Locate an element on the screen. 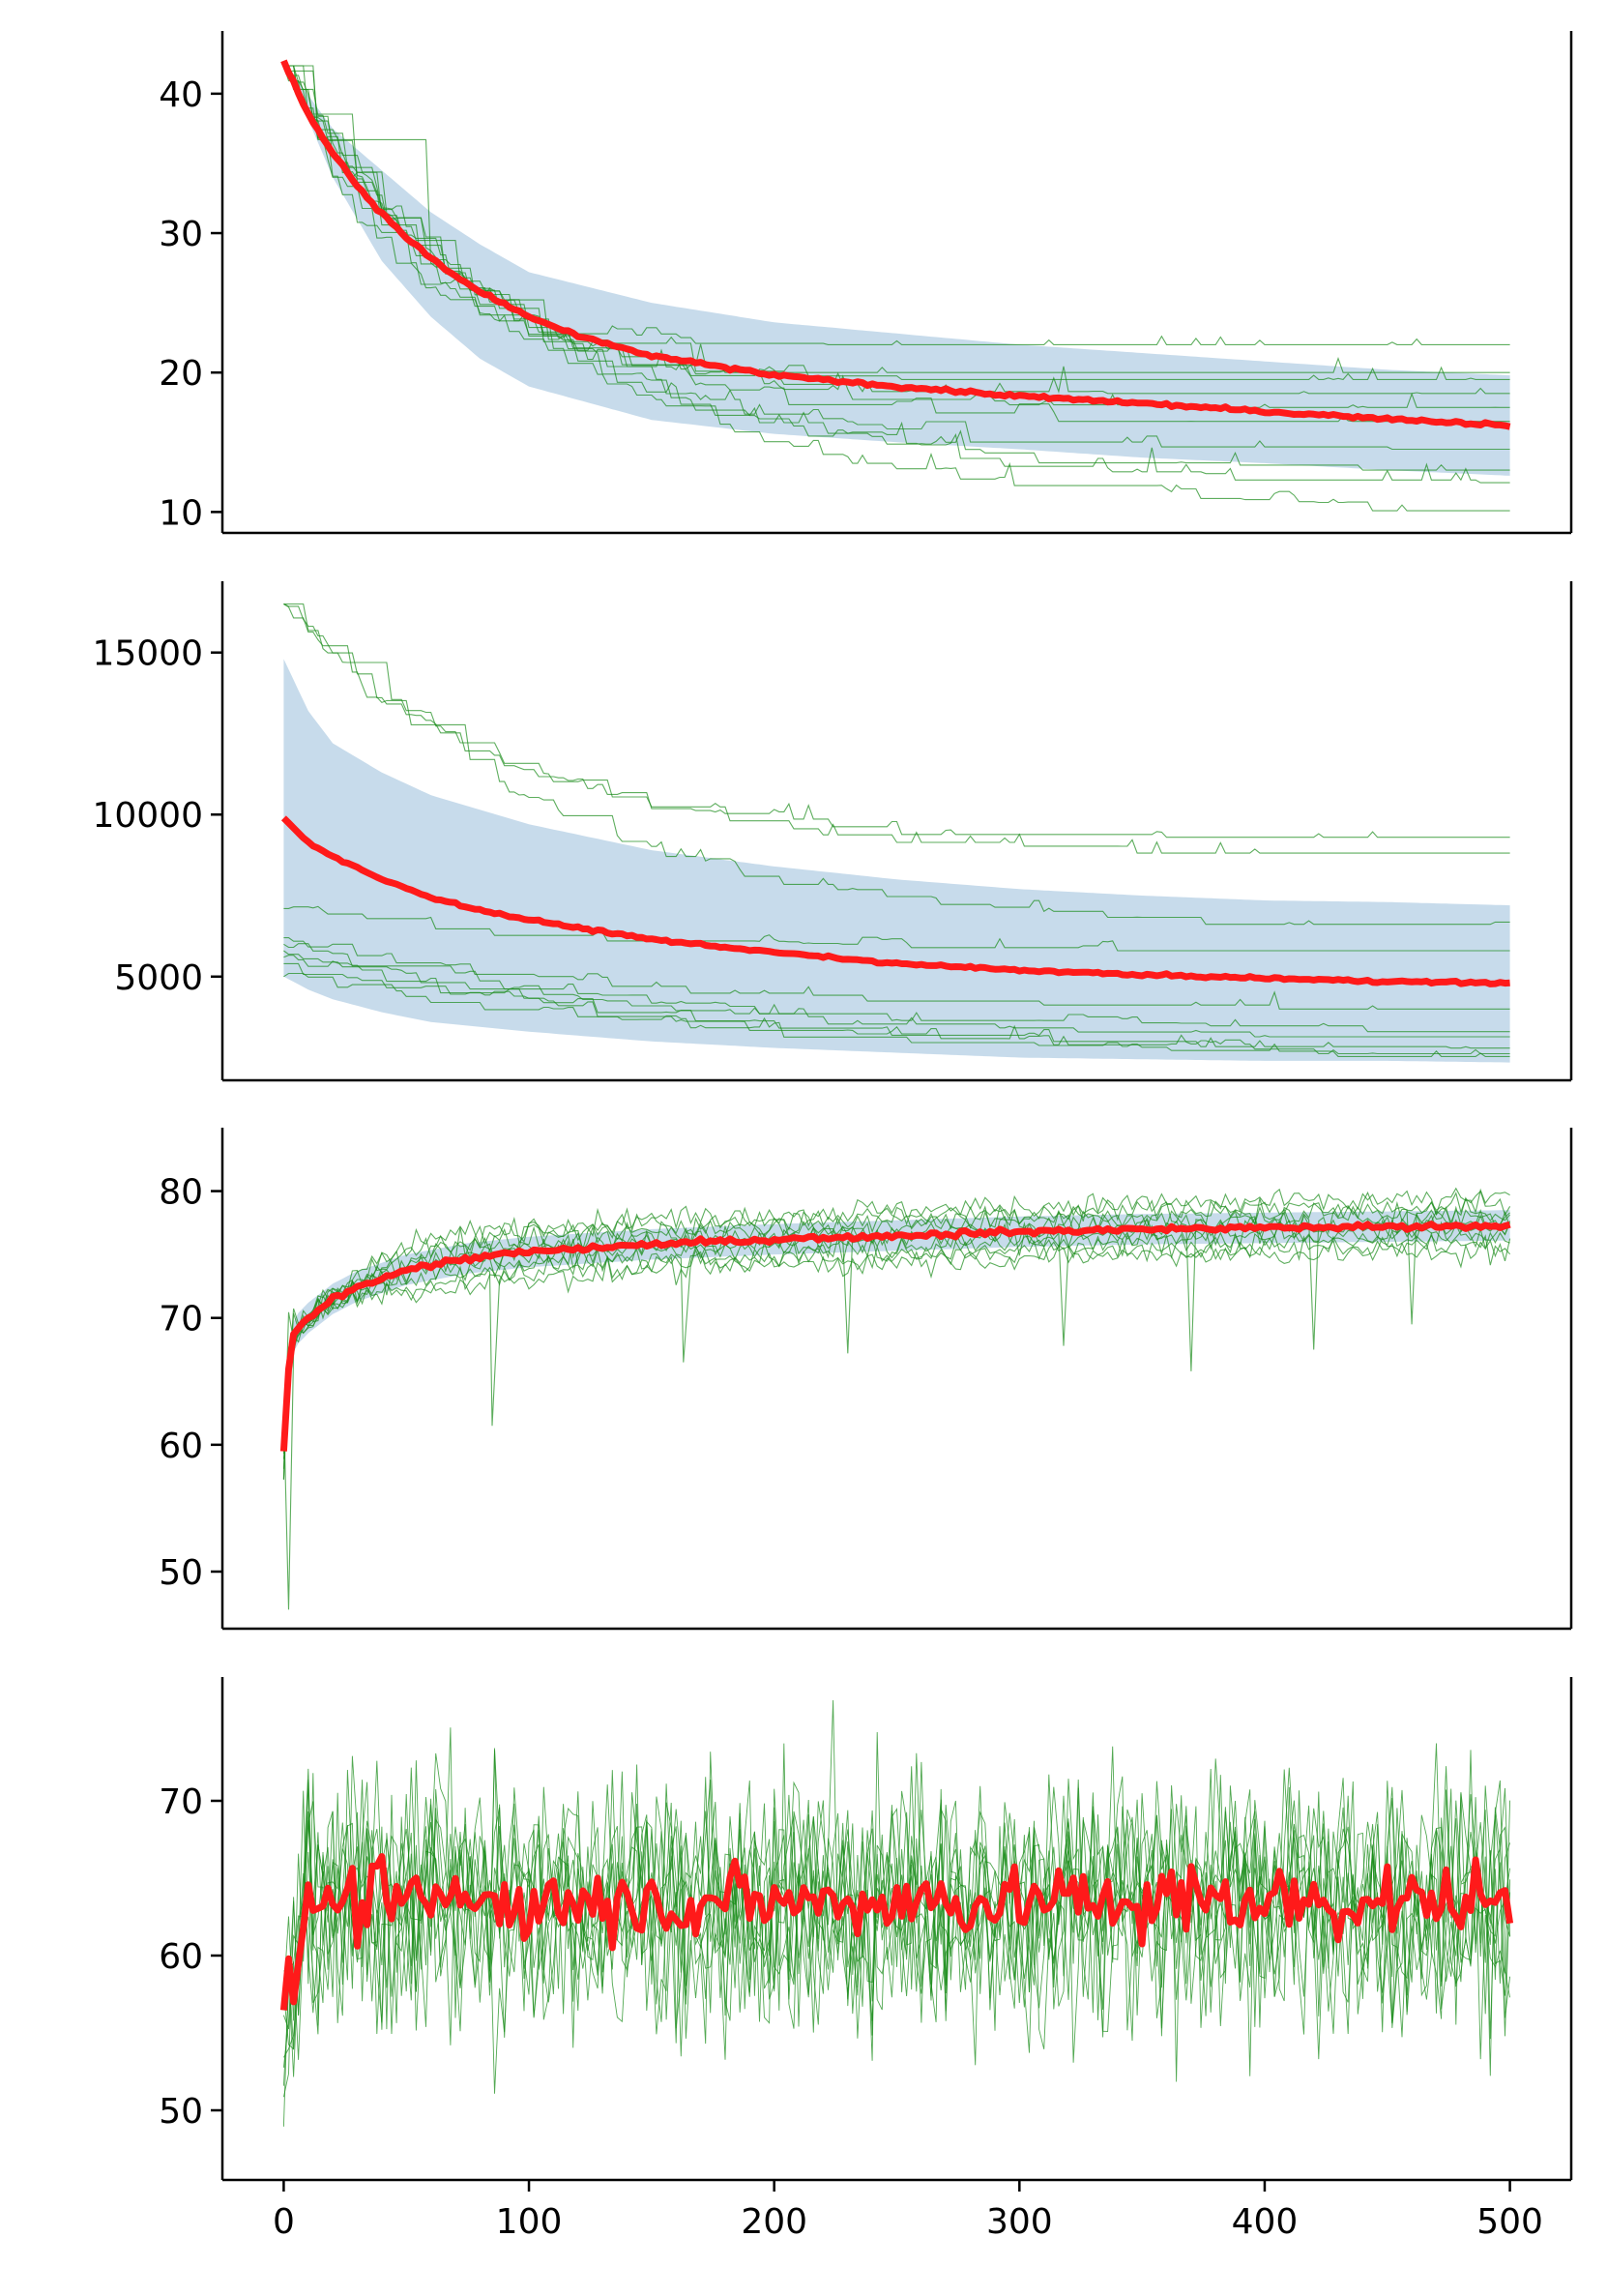 Image resolution: width=1607 pixels, height=2296 pixels. y-tick-label: 15000 is located at coordinates (147, 654).